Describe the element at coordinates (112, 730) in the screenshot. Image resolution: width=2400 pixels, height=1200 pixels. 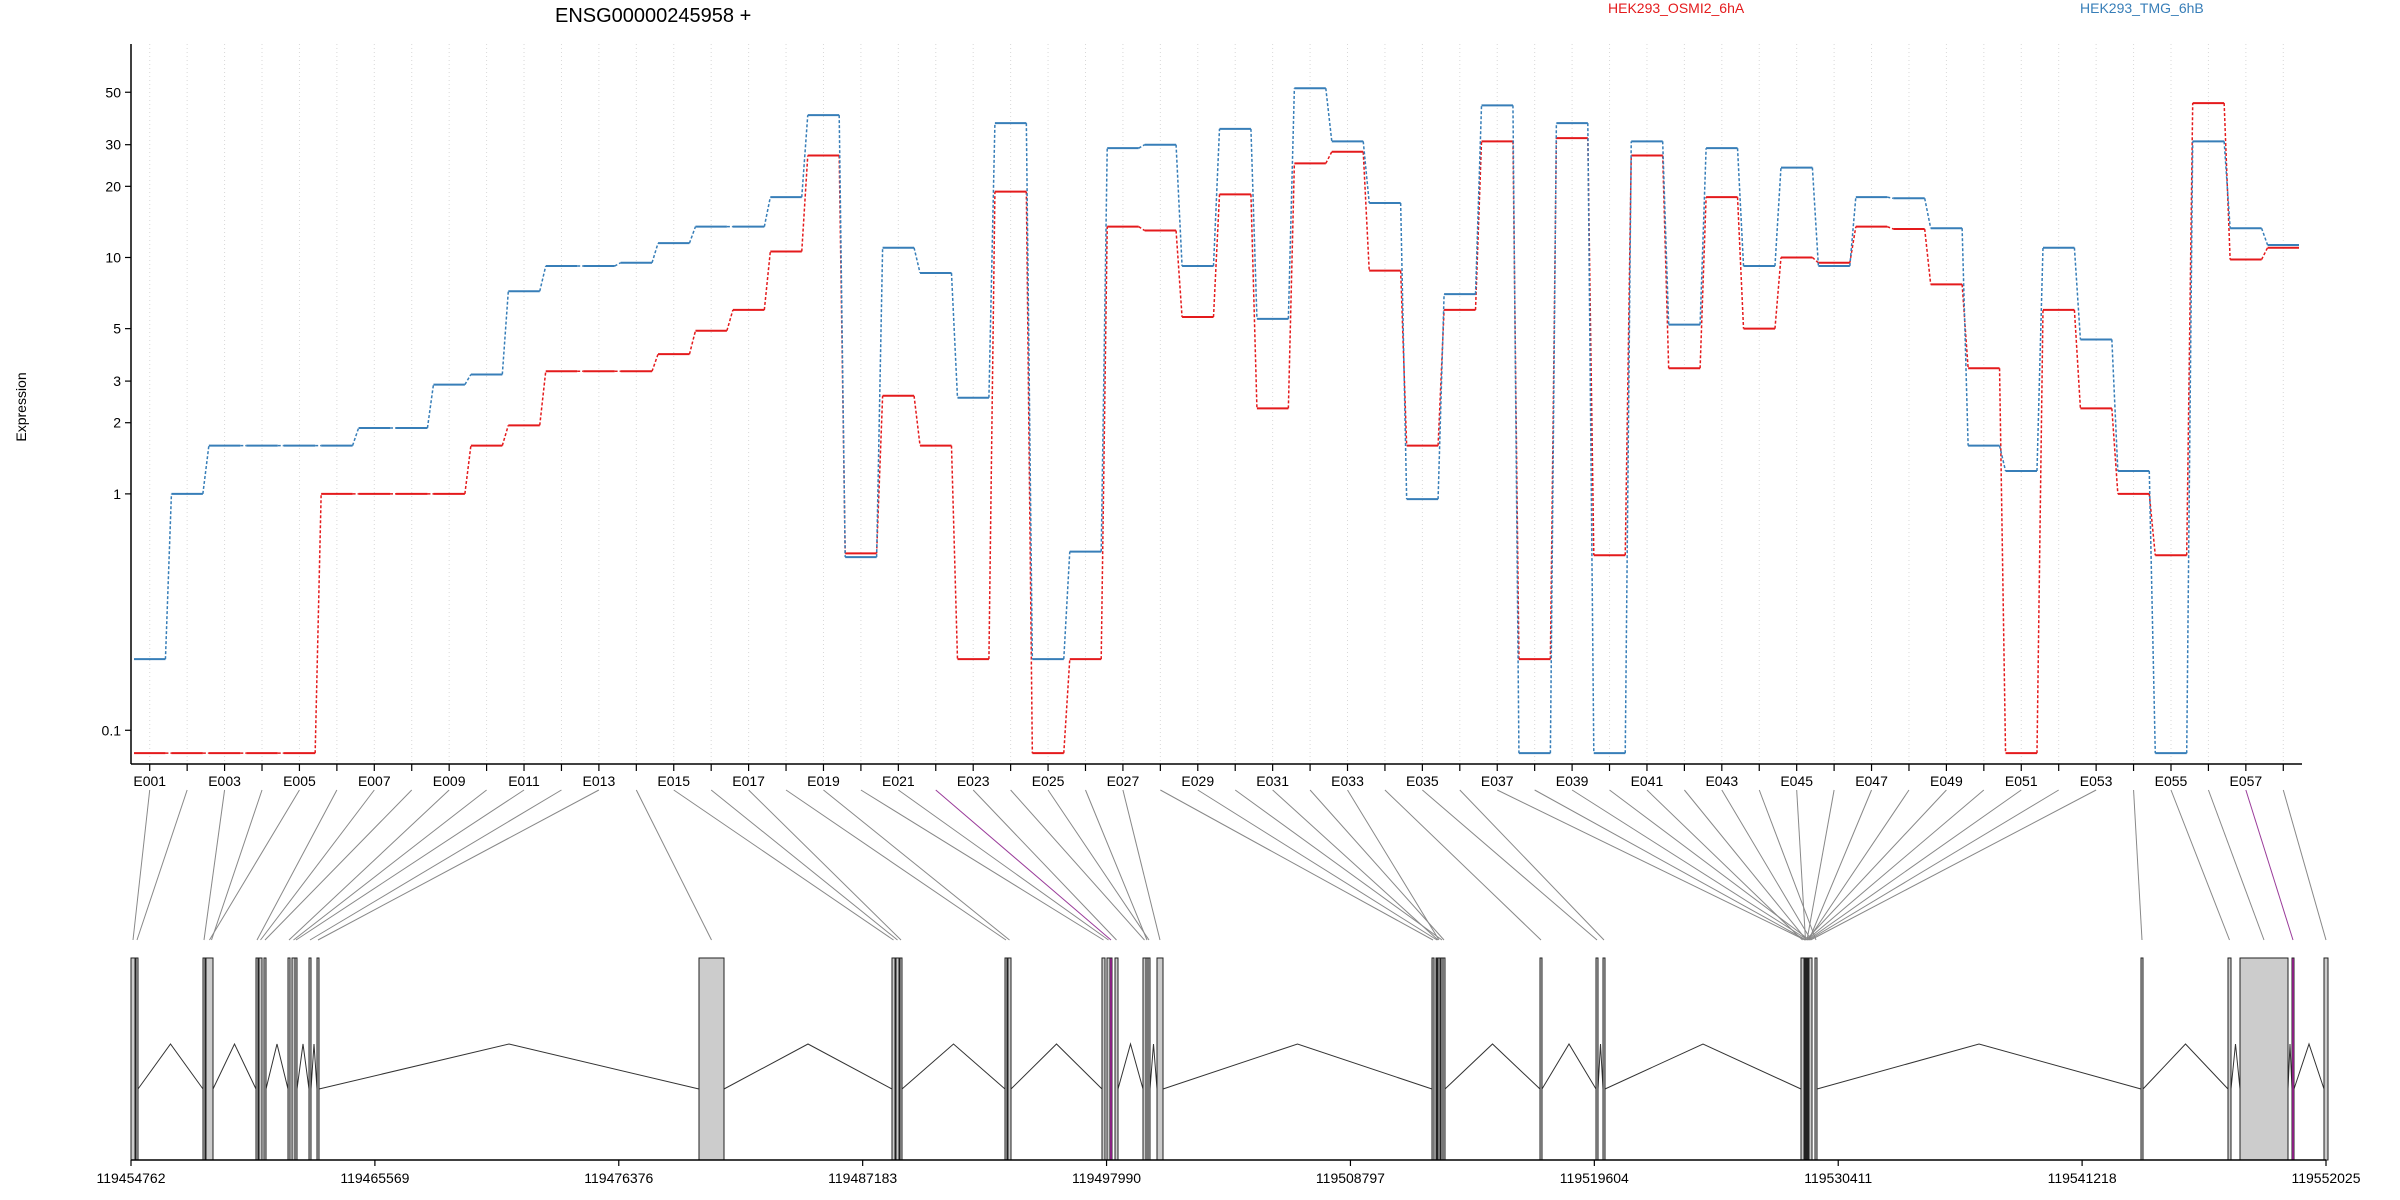
I see `y-tick-label: 0.1` at that location.